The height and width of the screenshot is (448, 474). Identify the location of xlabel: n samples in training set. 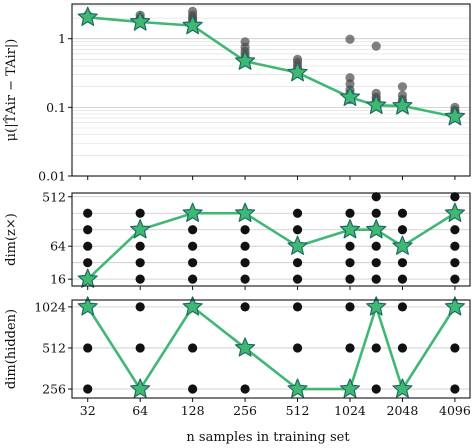
(268, 437).